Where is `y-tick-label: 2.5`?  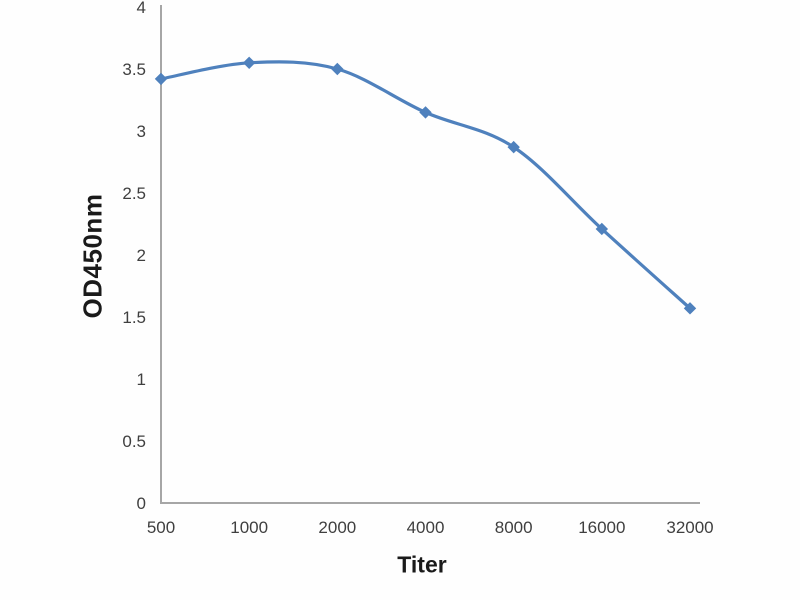
y-tick-label: 2.5 is located at coordinates (134, 193).